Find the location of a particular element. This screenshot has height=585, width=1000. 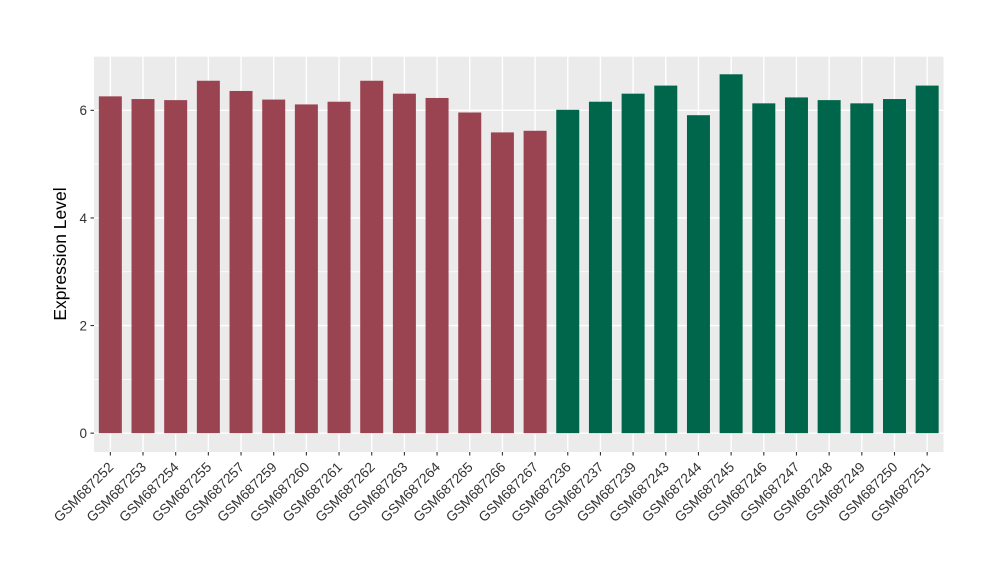

y-tick-label: 0 is located at coordinates (83, 433).